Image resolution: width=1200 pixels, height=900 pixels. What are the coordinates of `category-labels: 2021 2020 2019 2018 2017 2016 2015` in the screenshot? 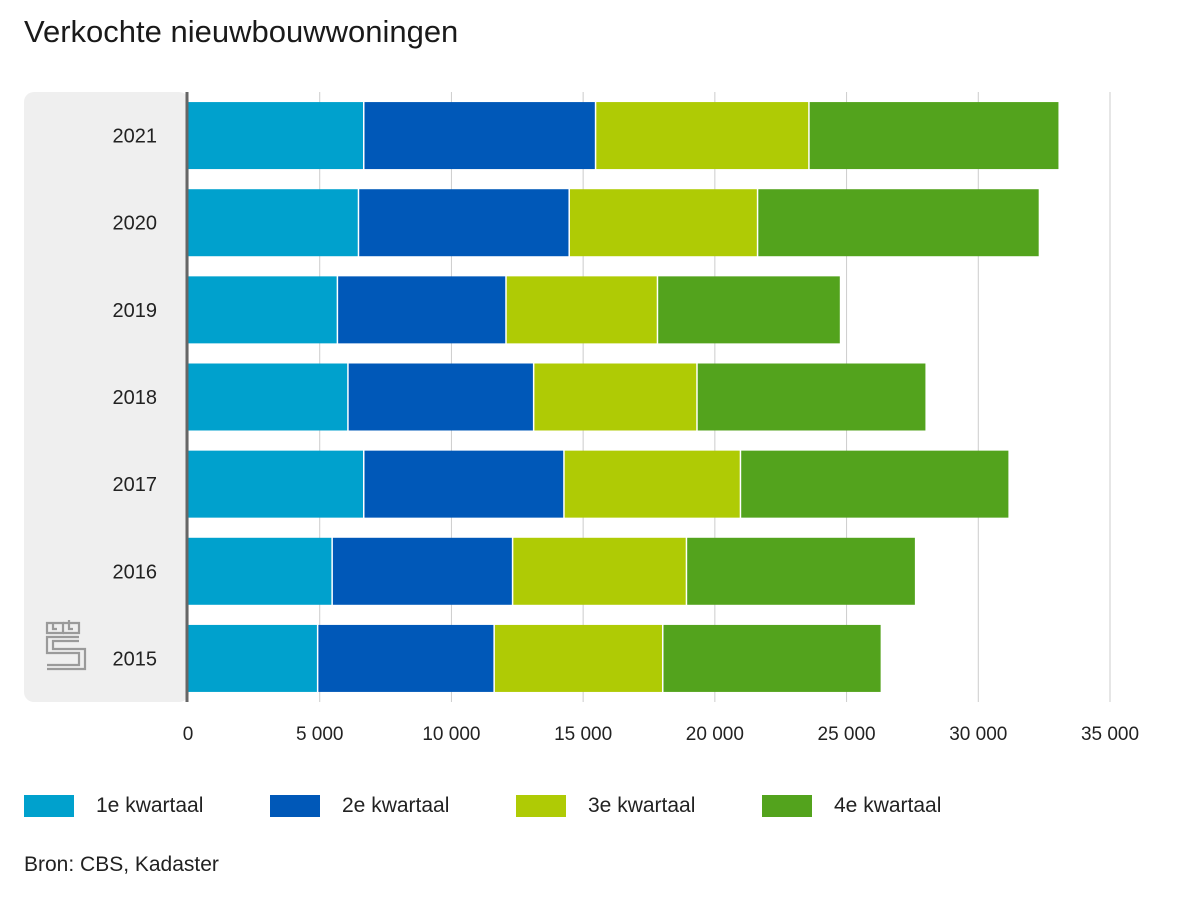 It's located at (135, 398).